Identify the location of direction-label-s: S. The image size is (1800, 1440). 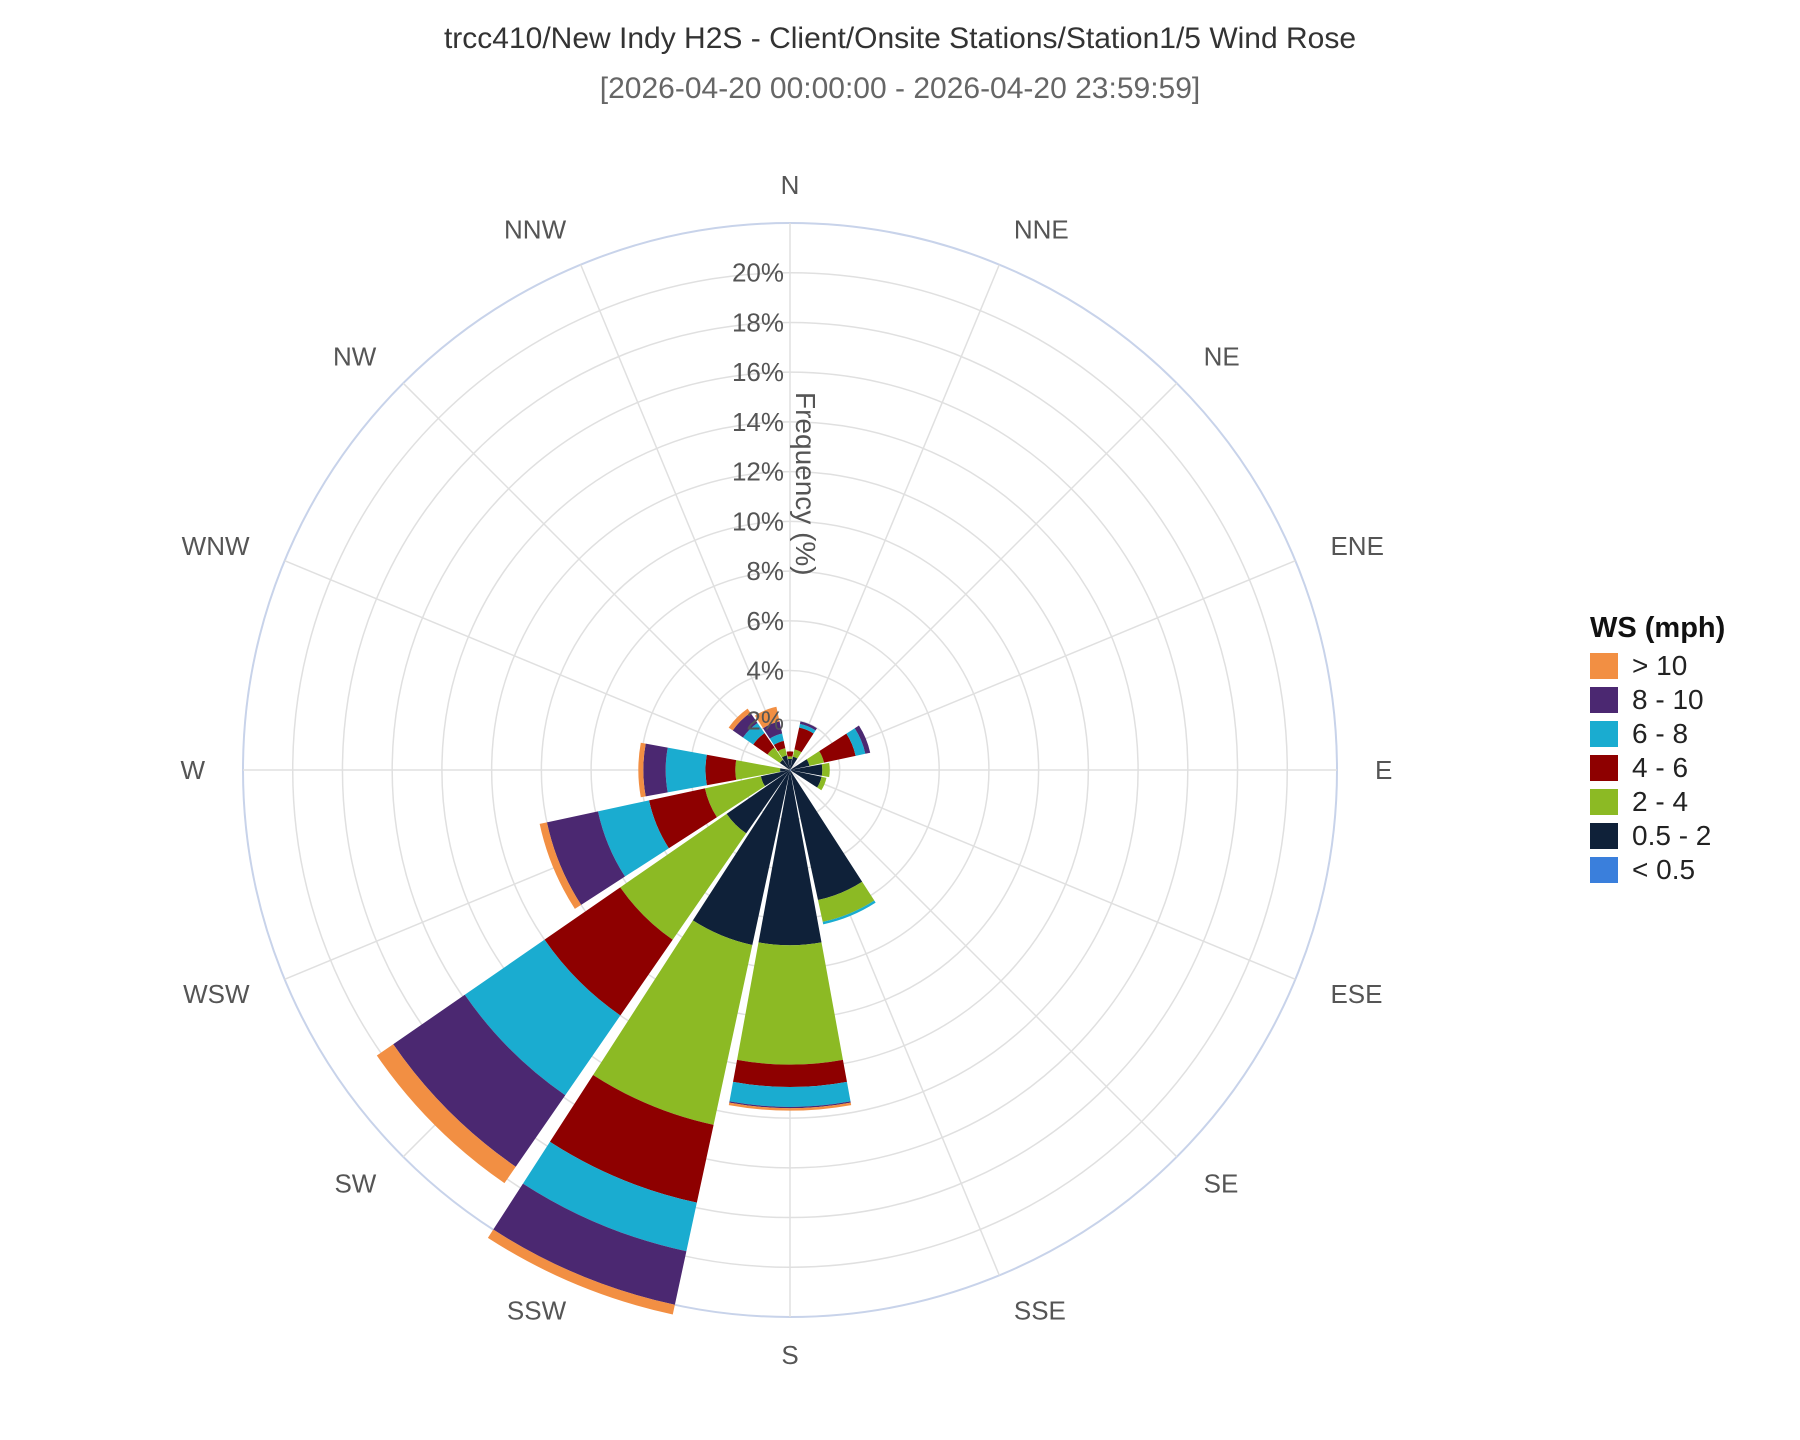
(789, 1355).